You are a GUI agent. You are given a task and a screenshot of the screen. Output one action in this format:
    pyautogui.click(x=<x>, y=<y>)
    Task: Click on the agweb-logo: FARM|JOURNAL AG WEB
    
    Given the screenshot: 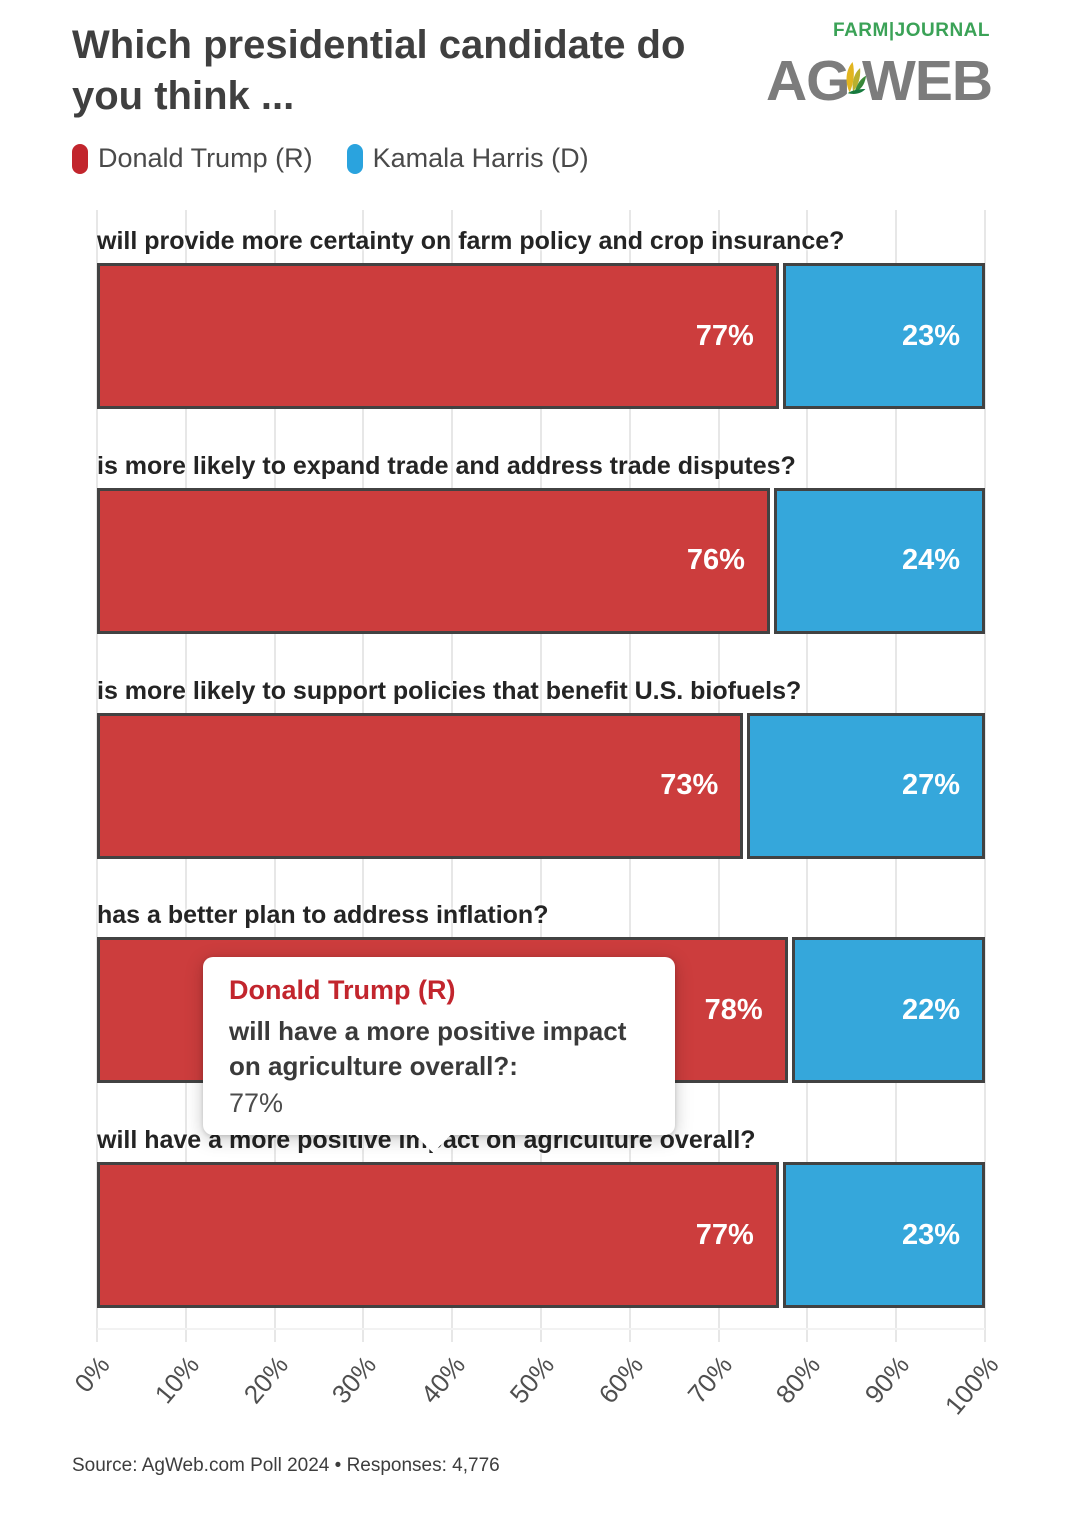 What is the action you would take?
    pyautogui.click(x=879, y=63)
    